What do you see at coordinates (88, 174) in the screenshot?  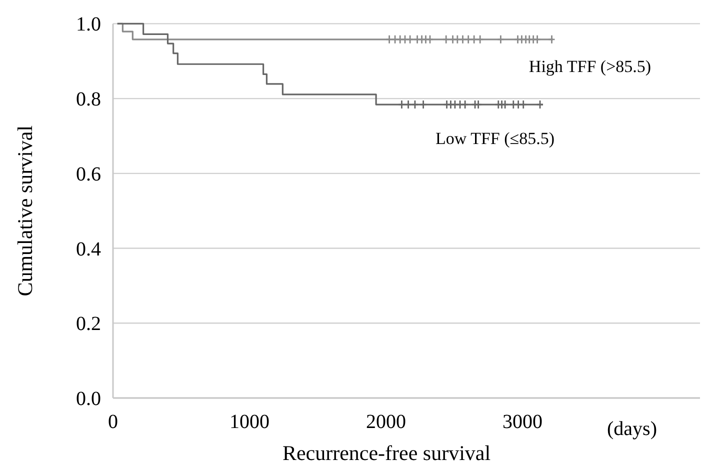 I see `y-tick-label: 0.6` at bounding box center [88, 174].